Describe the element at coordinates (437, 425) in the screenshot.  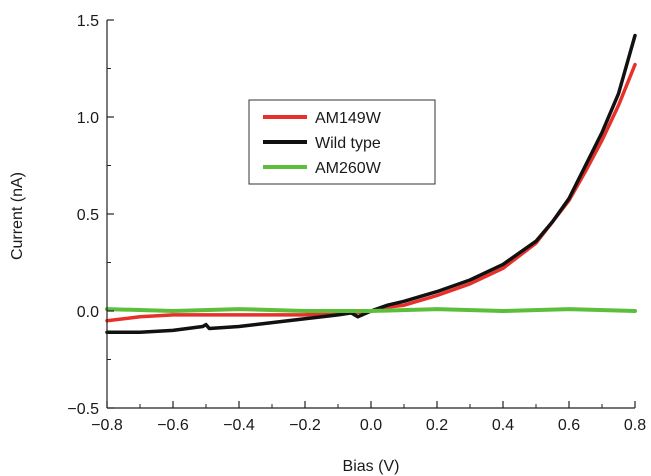
I see `x-tick-label: 0.2` at that location.